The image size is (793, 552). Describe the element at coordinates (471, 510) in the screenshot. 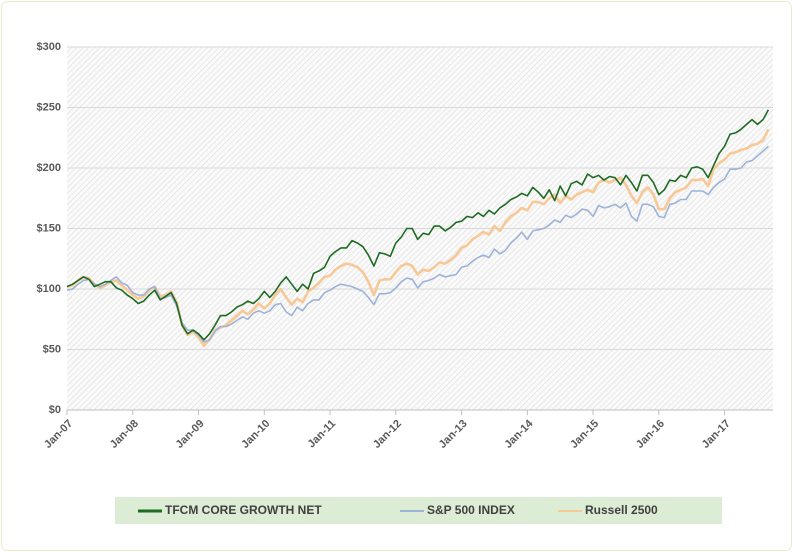

I see `legend-label: S&P 500 INDEX` at that location.